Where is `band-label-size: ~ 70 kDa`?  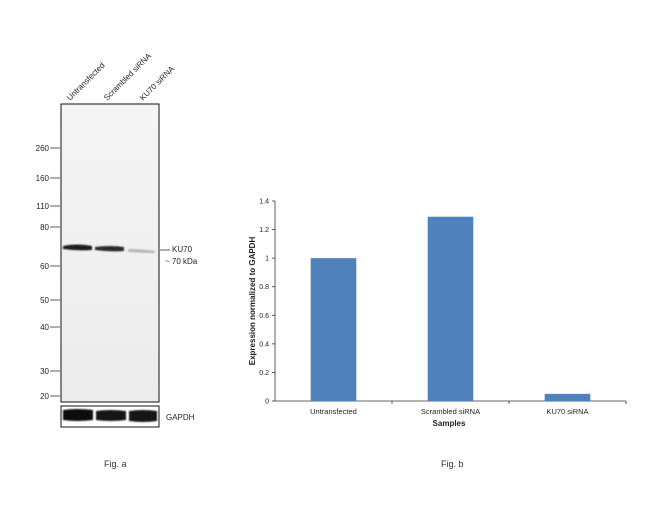
band-label-size: ~ 70 kDa is located at coordinates (181, 261).